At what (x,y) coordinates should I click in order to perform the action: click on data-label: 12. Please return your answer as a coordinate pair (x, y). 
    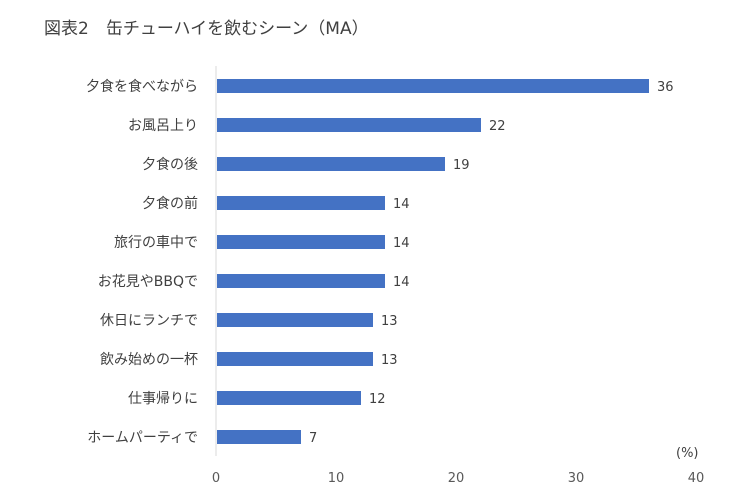
    Looking at the image, I should click on (377, 399).